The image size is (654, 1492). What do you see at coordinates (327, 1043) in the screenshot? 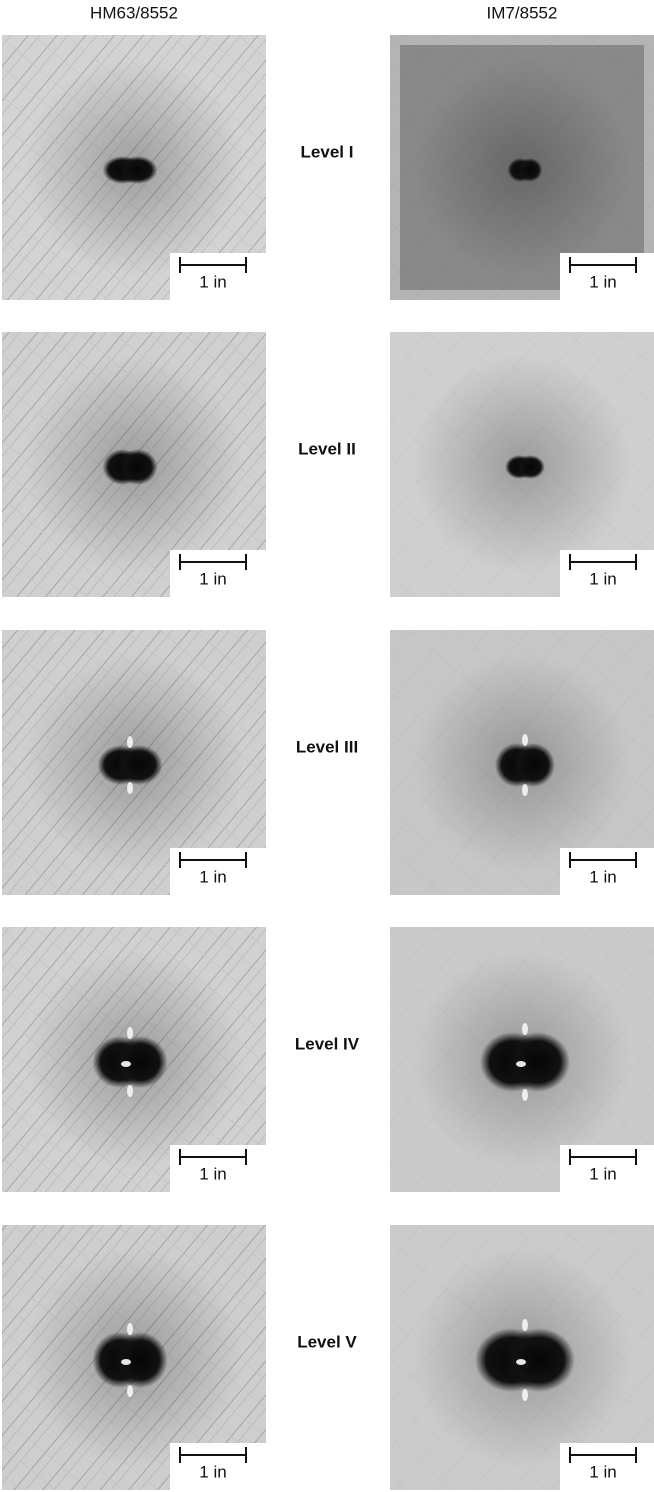
I see `row-label: Level IV` at bounding box center [327, 1043].